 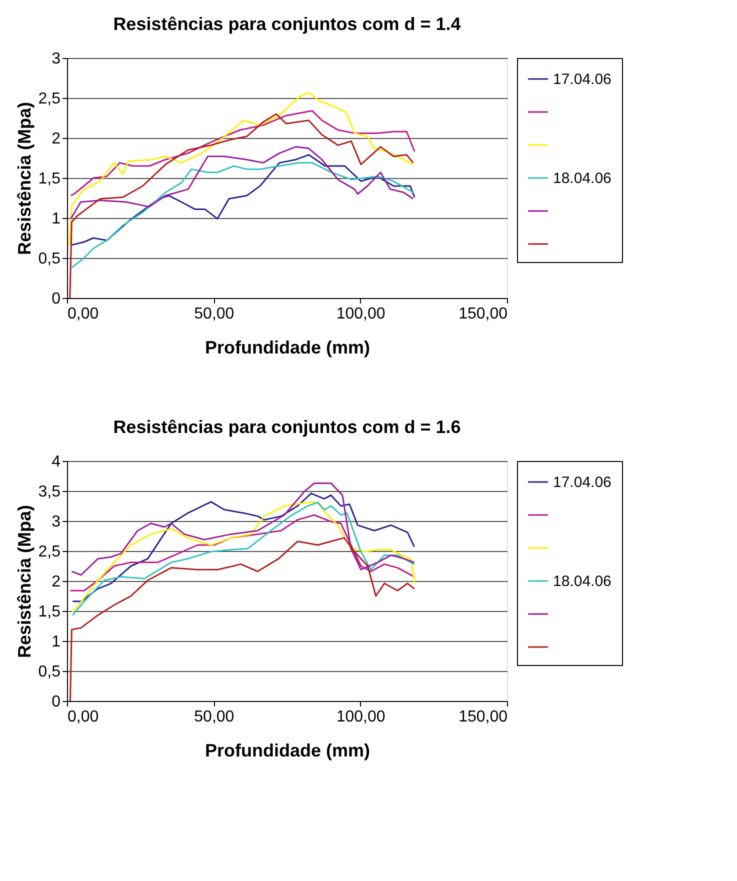 I want to click on chart-title: Resistências para conjuntos com d = 1.4, so click(x=287, y=24).